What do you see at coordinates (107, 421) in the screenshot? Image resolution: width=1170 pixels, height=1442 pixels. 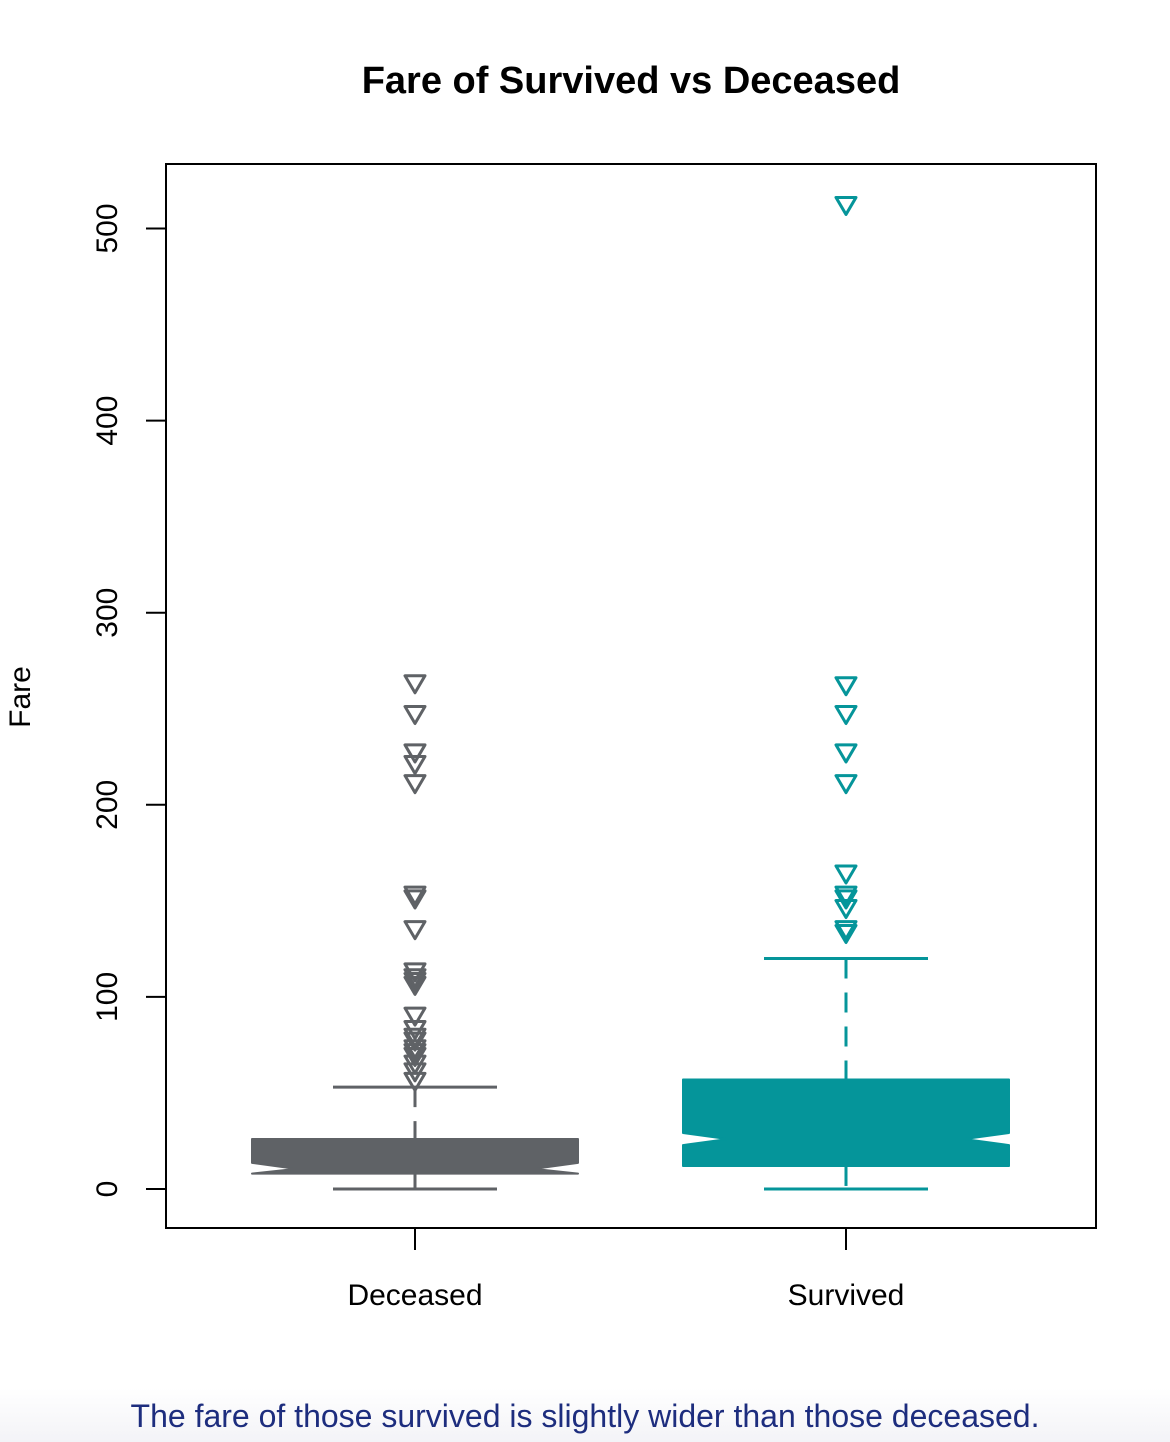 I see `y-tick-label: 400` at bounding box center [107, 421].